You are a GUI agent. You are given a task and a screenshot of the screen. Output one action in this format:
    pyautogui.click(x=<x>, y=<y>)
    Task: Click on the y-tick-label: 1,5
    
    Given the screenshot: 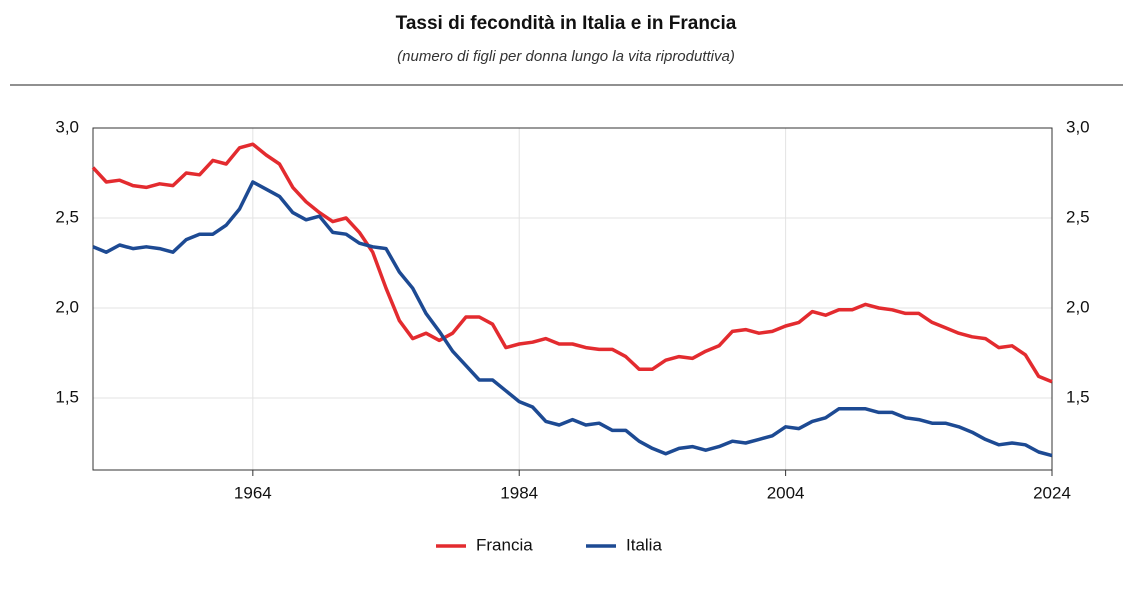 What is the action you would take?
    pyautogui.click(x=67, y=396)
    